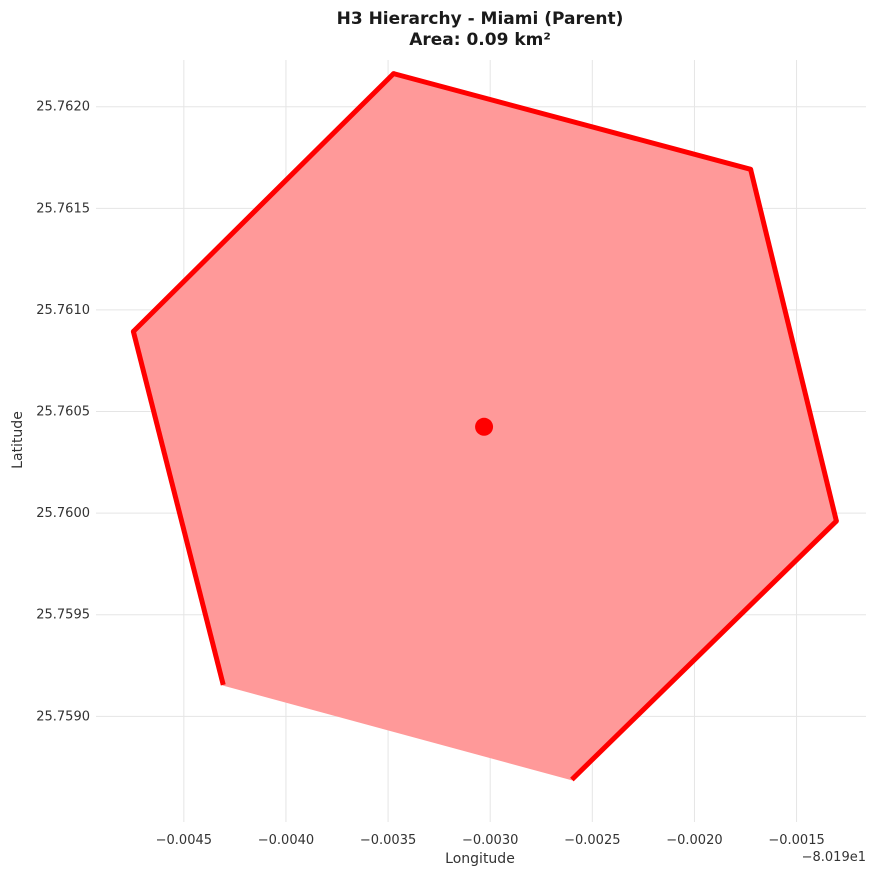 The width and height of the screenshot is (876, 876). What do you see at coordinates (63, 615) in the screenshot?
I see `y-tick-label: 25.7595` at bounding box center [63, 615].